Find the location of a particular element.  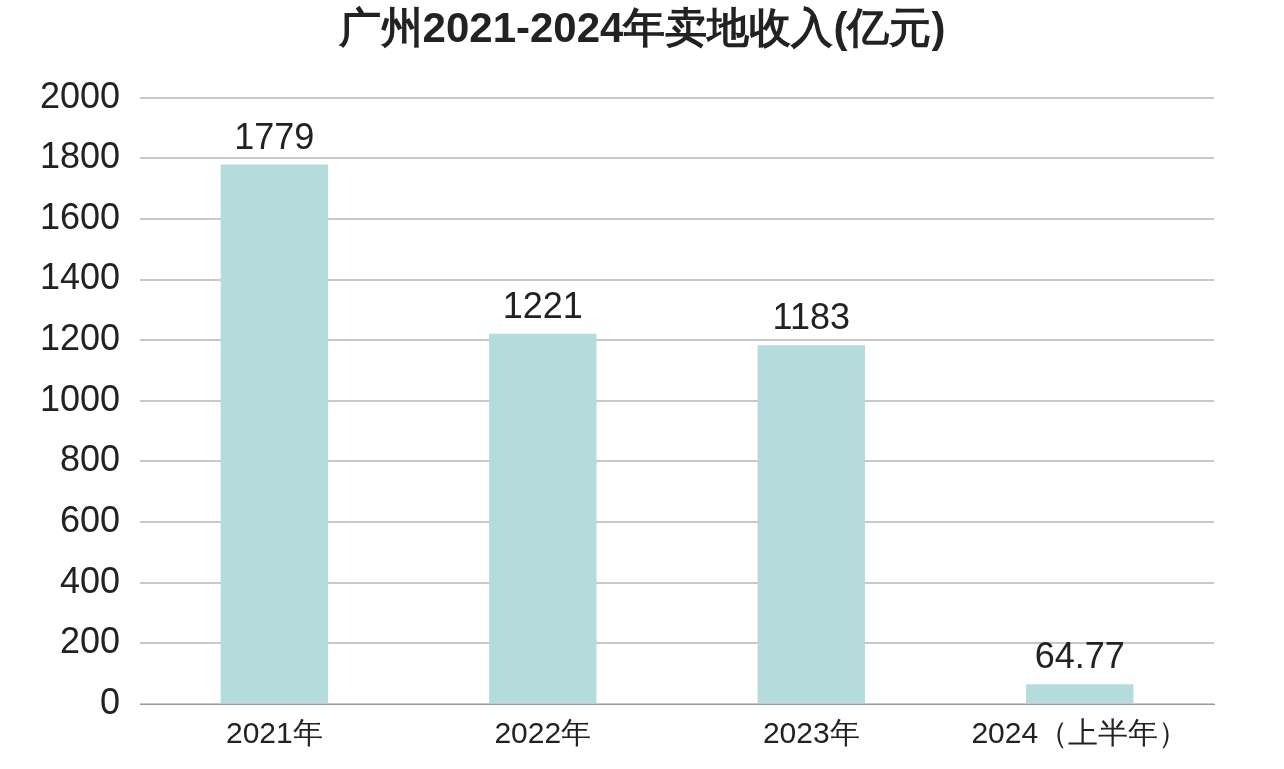

y-tick-label: 1200 is located at coordinates (80, 338).